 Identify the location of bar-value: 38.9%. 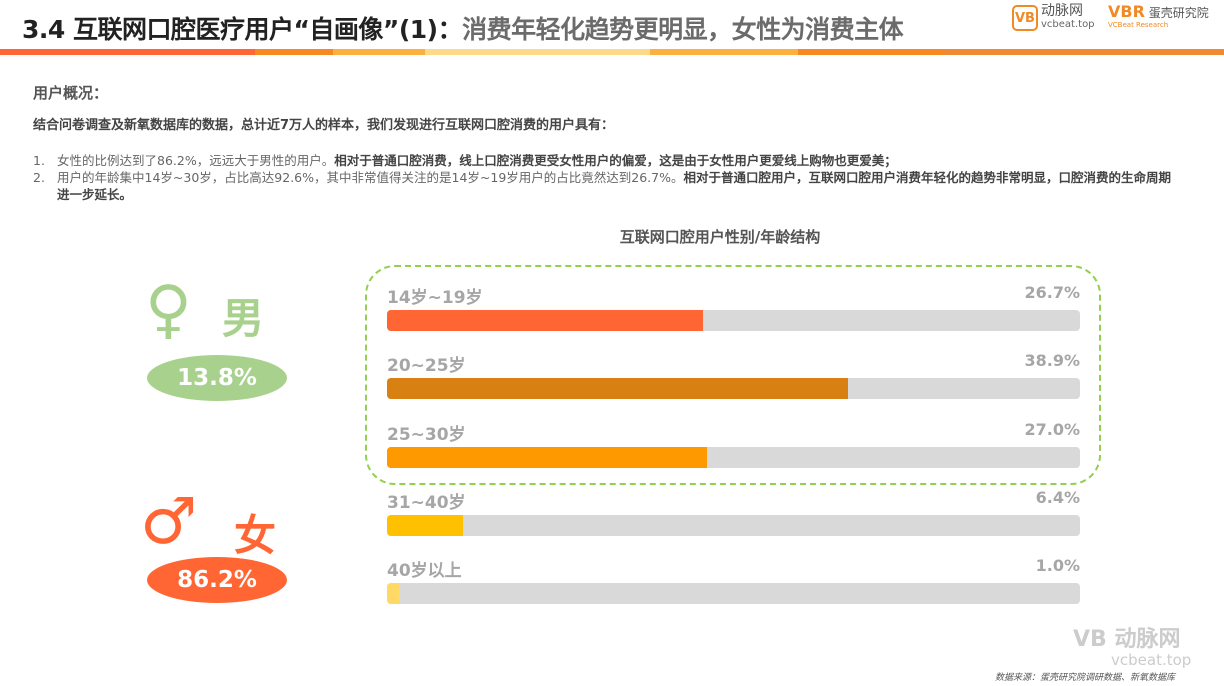
(1052, 360).